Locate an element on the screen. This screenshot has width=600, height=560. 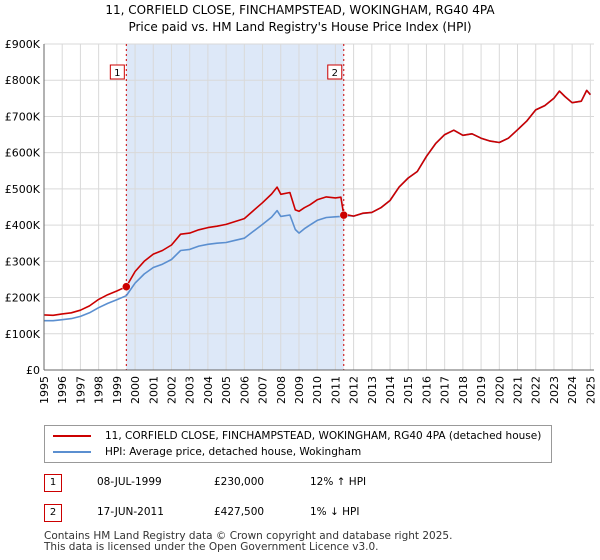
sale-marker-badge: 2 is located at coordinates (53, 513).